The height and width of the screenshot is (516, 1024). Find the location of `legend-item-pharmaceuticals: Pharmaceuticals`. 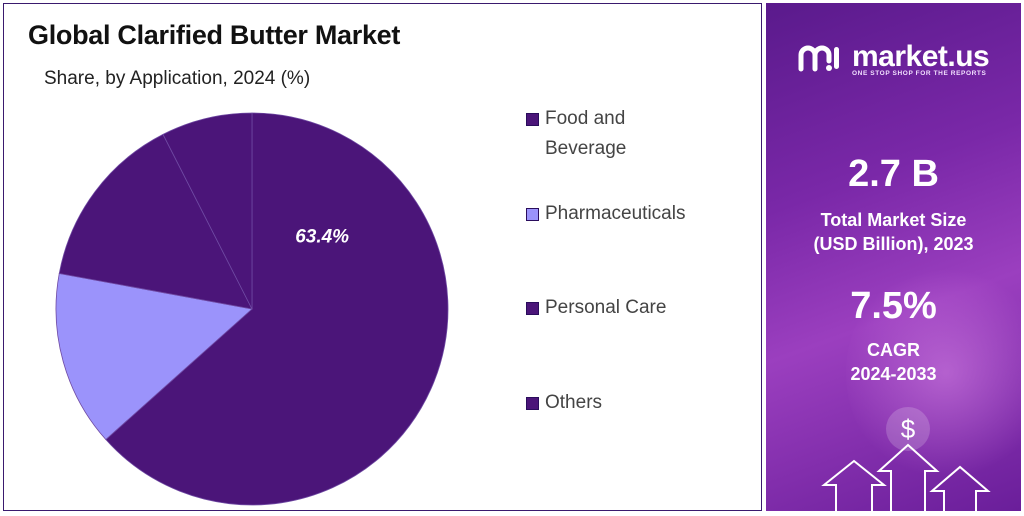

legend-item-pharmaceuticals: Pharmaceuticals is located at coordinates (635, 214).